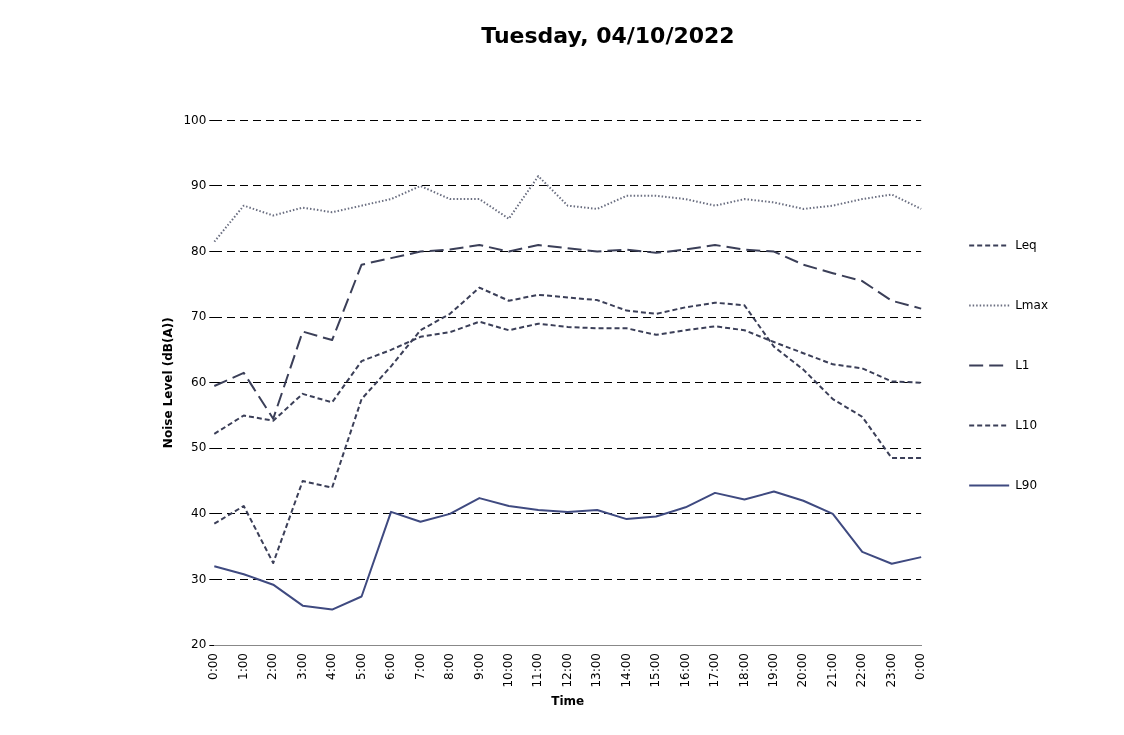 This screenshot has width=1124, height=735. I want to click on x-tick-label: 17:00, so click(714, 670).